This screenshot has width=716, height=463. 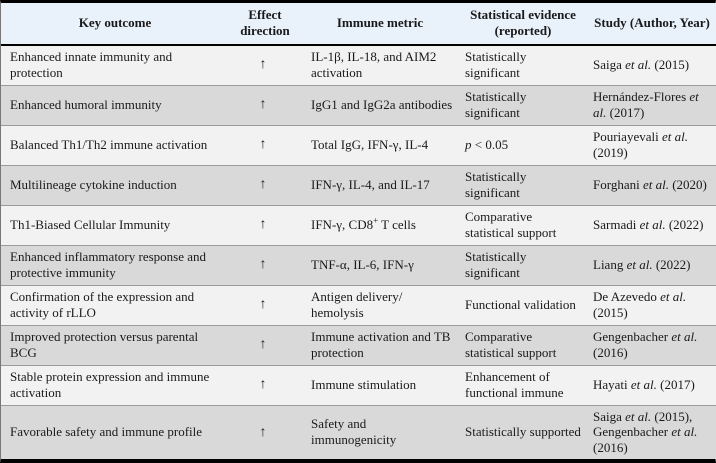 What do you see at coordinates (523, 144) in the screenshot?
I see `evidence-cell: p < 0.05` at bounding box center [523, 144].